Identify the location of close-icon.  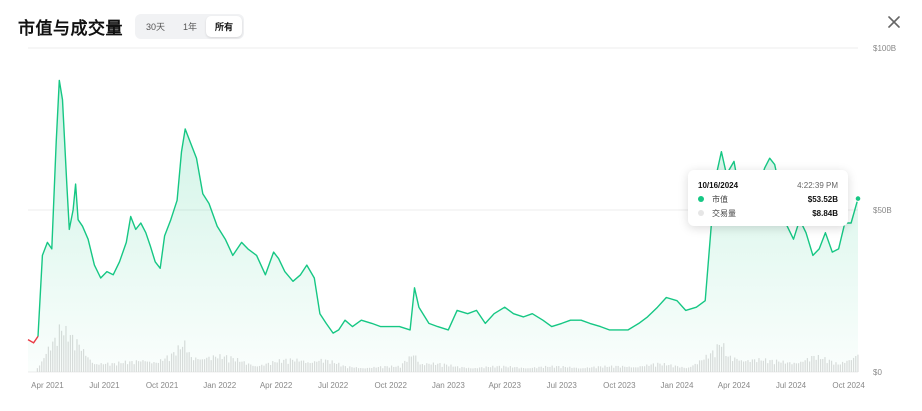
(894, 22).